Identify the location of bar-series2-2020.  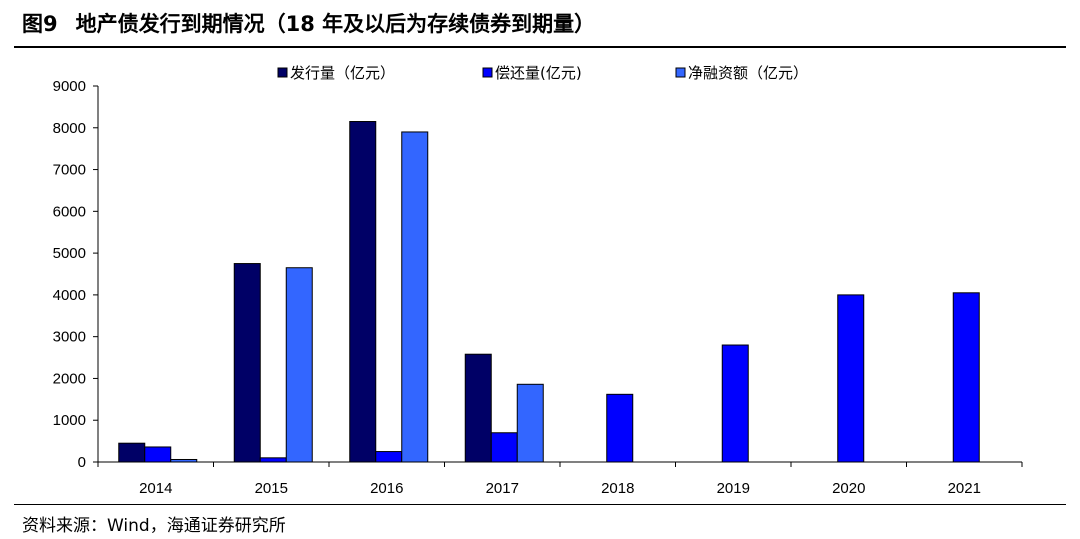
(851, 378).